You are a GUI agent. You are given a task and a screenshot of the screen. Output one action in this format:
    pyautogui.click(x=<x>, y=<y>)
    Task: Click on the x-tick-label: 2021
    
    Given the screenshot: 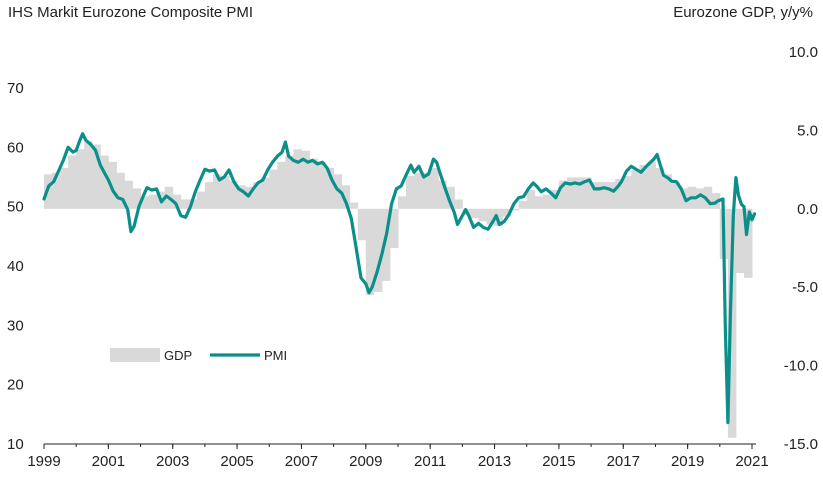 What is the action you would take?
    pyautogui.click(x=751, y=461)
    